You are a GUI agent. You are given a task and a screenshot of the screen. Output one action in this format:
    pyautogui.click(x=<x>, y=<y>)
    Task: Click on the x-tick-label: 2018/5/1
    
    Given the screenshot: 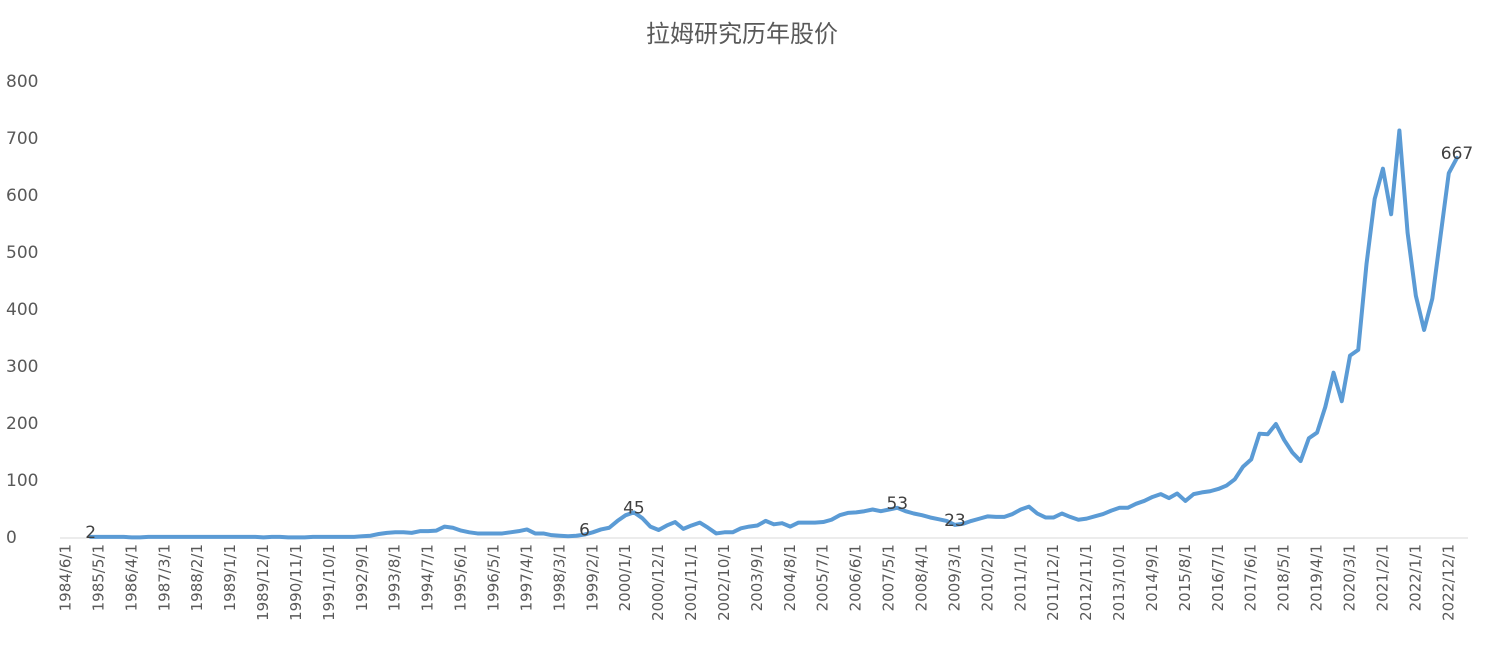 What is the action you would take?
    pyautogui.click(x=1284, y=577)
    